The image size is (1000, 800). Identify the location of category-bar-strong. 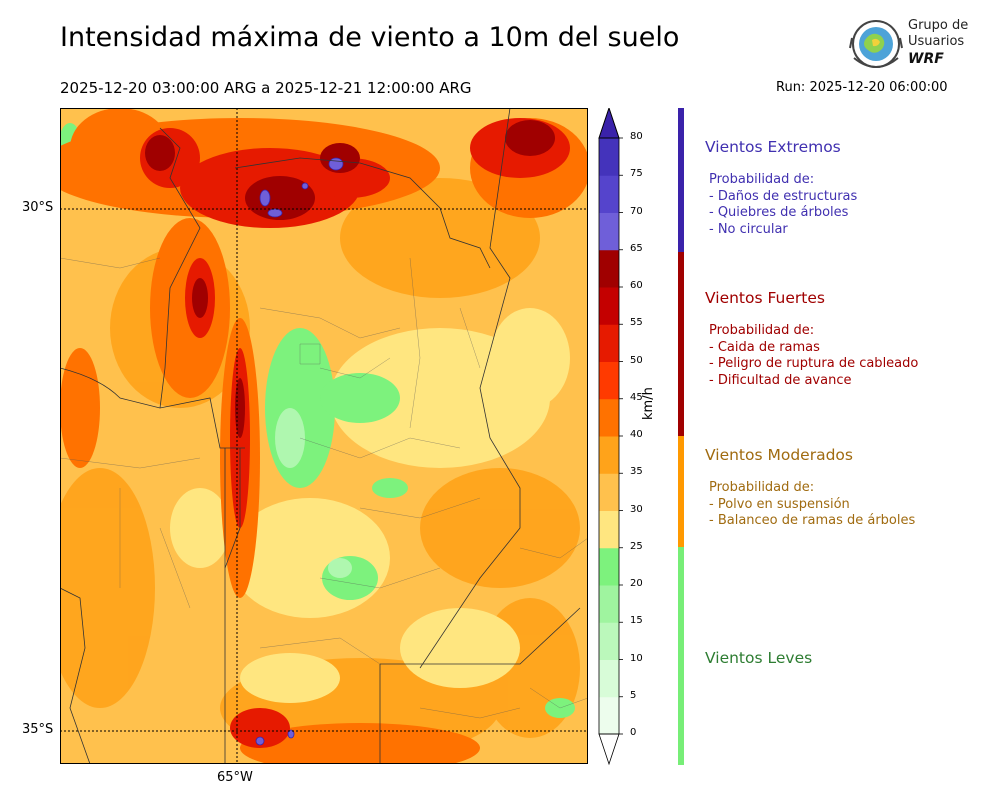
(681, 344).